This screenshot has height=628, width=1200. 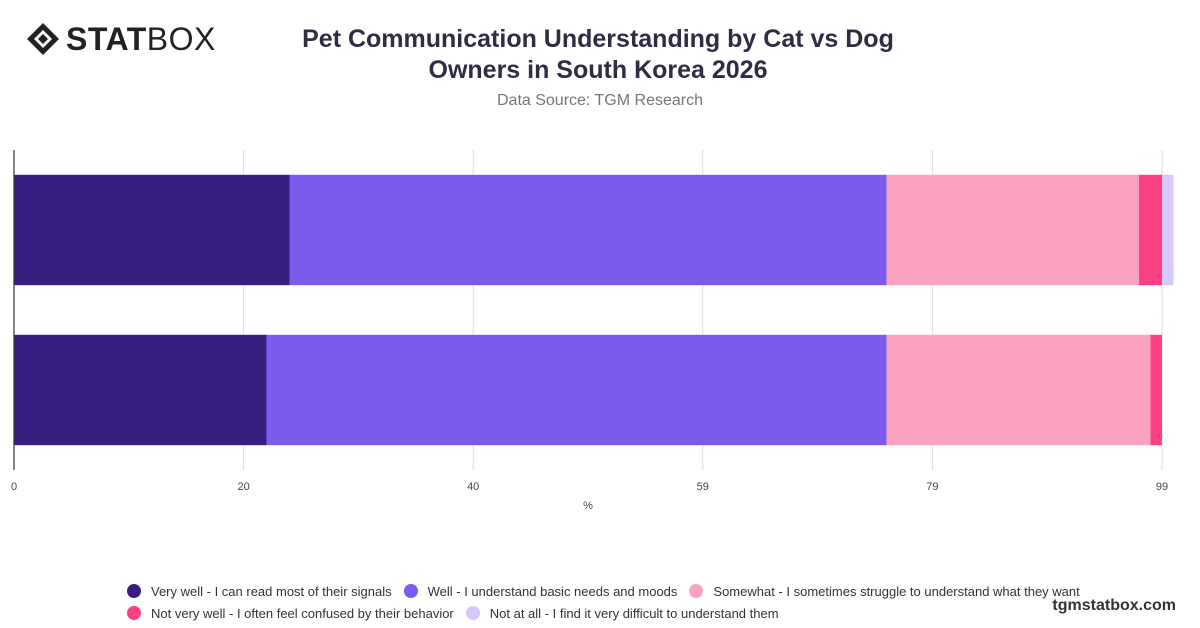 I want to click on statbox-logo: STATBOX, so click(x=121, y=39).